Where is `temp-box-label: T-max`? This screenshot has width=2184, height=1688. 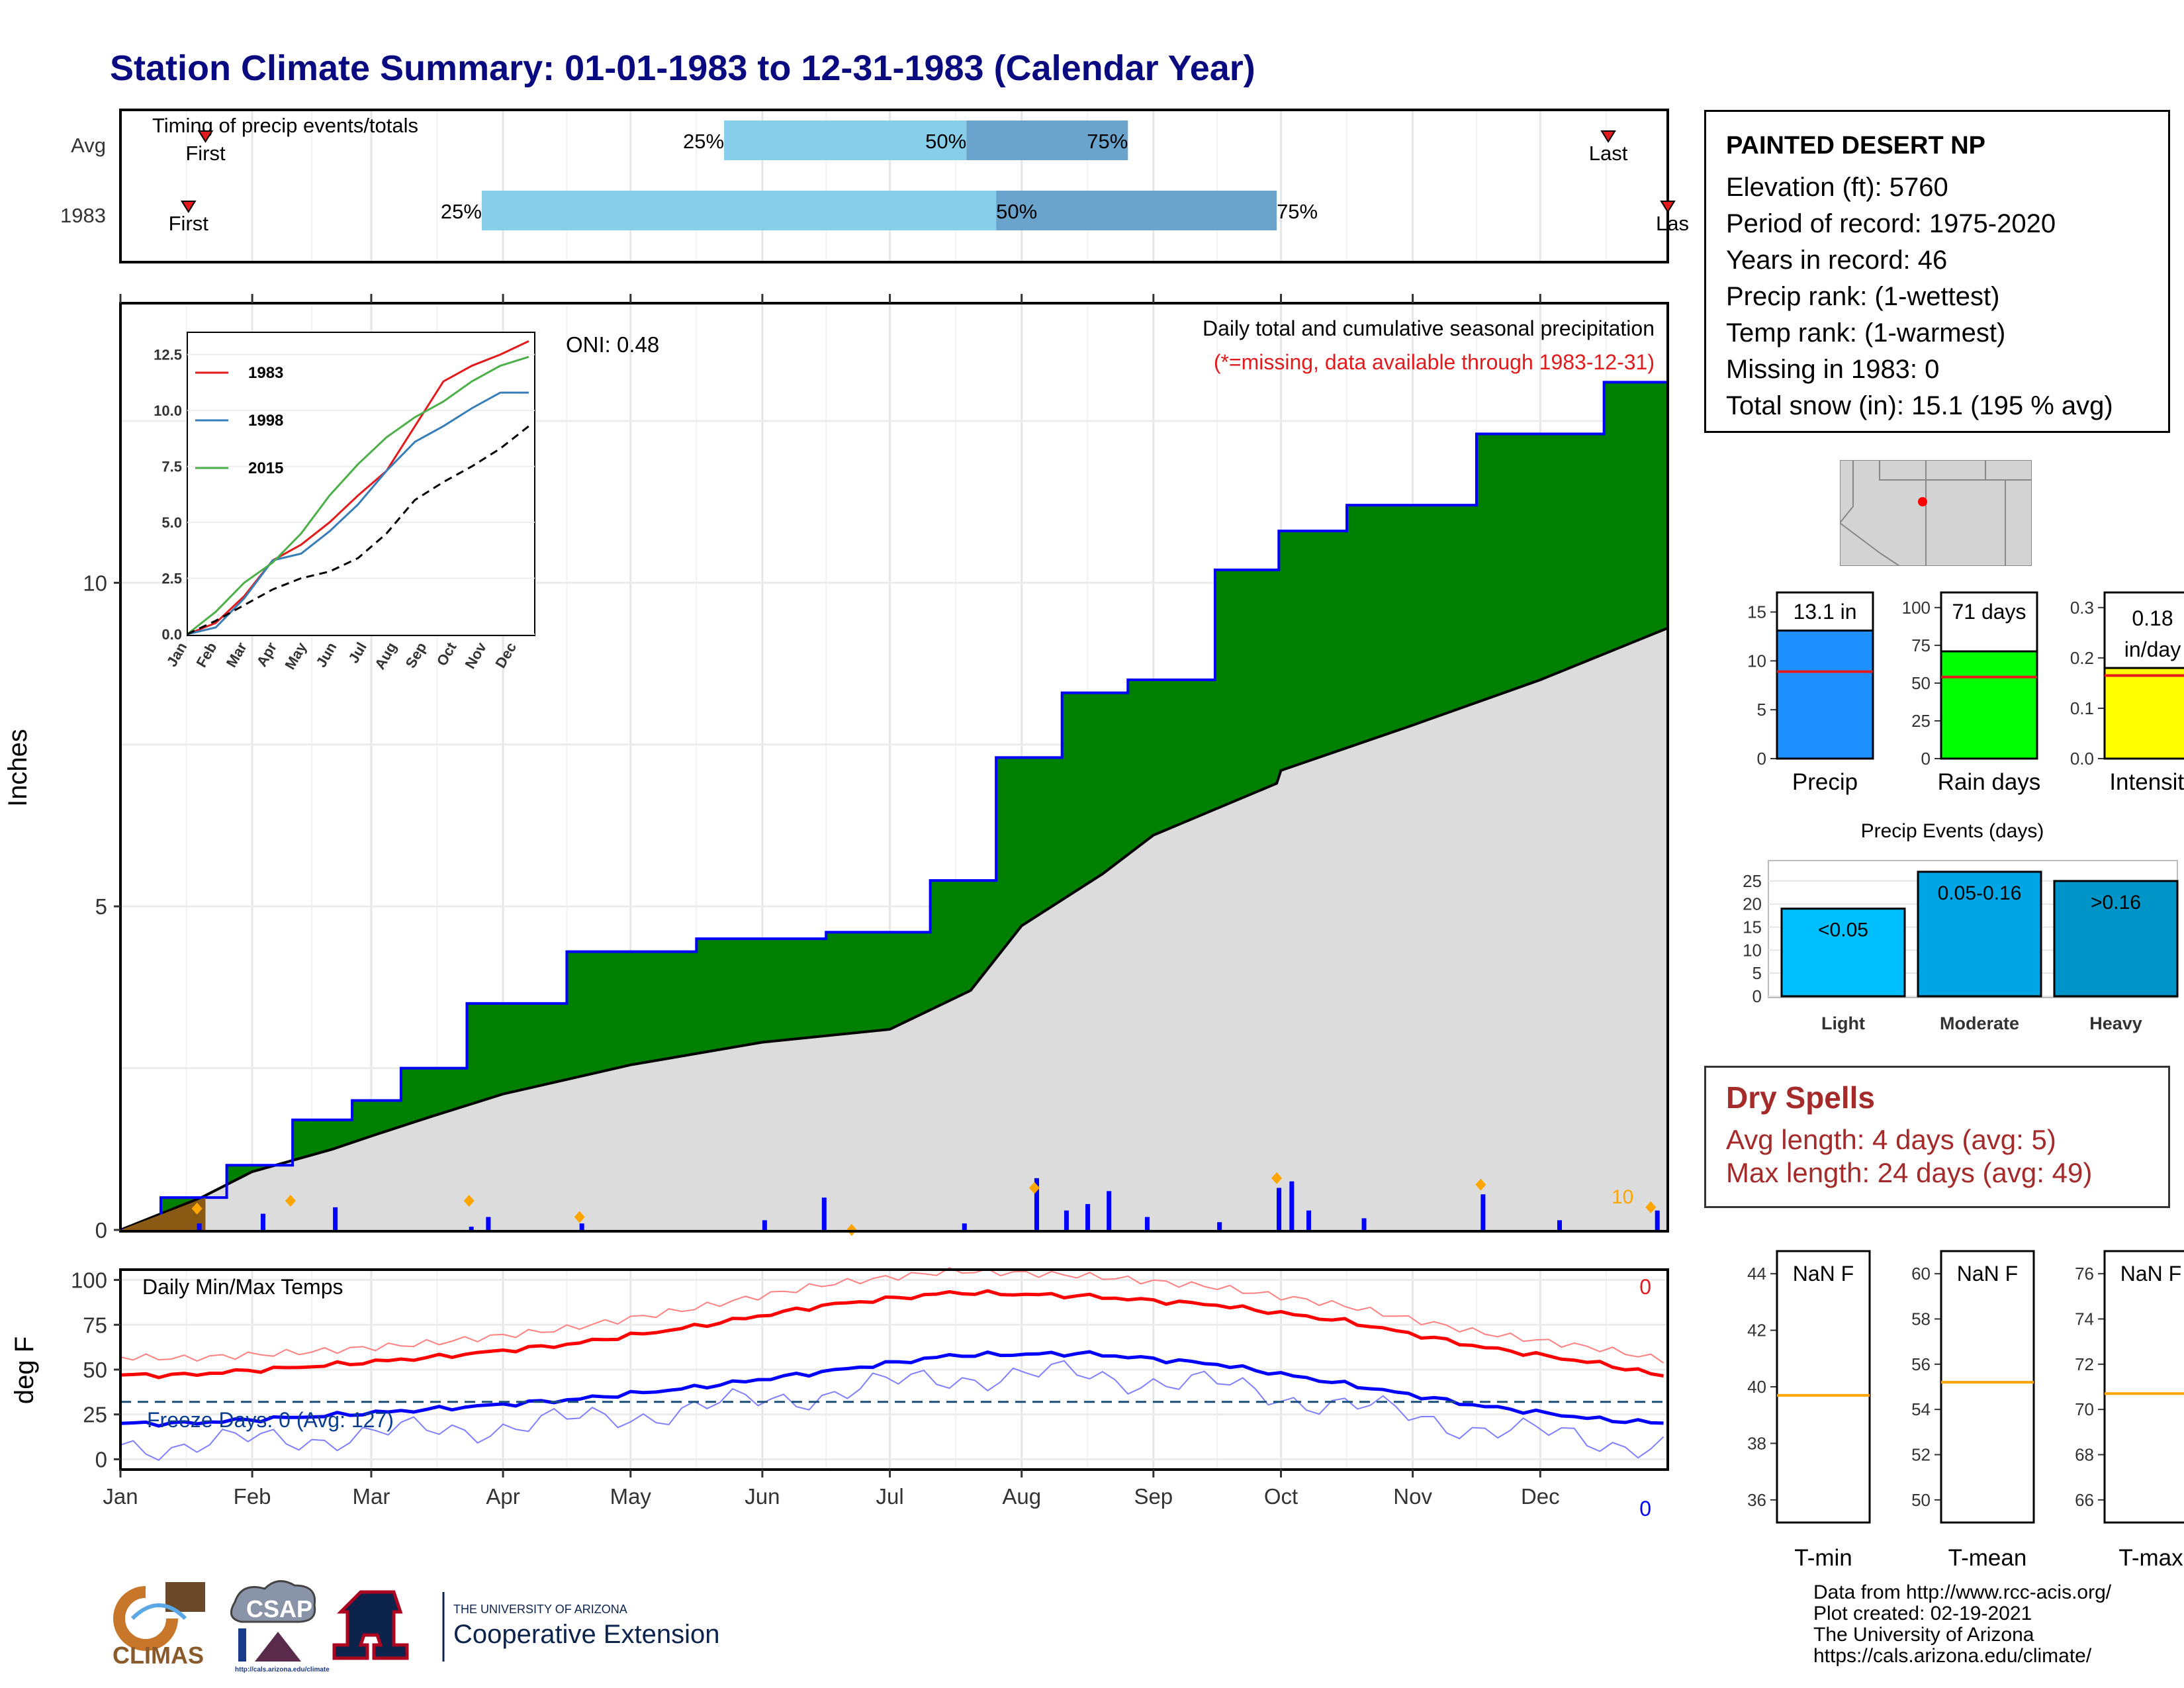 temp-box-label: T-max is located at coordinates (2150, 1558).